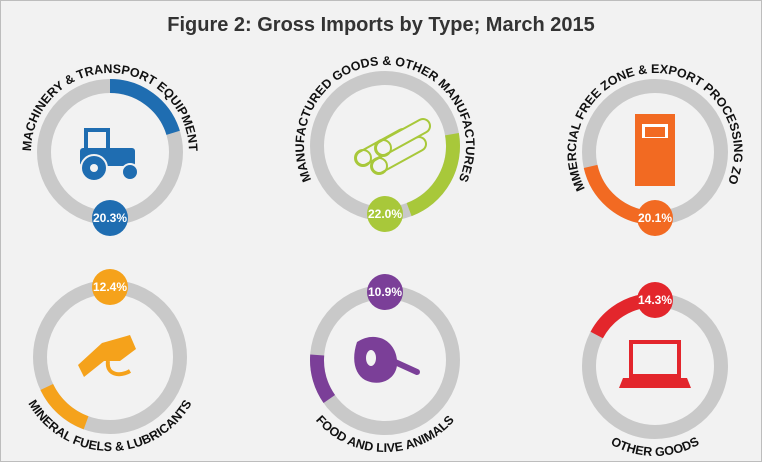  I want to click on value-label: 20.1%, so click(655, 218).